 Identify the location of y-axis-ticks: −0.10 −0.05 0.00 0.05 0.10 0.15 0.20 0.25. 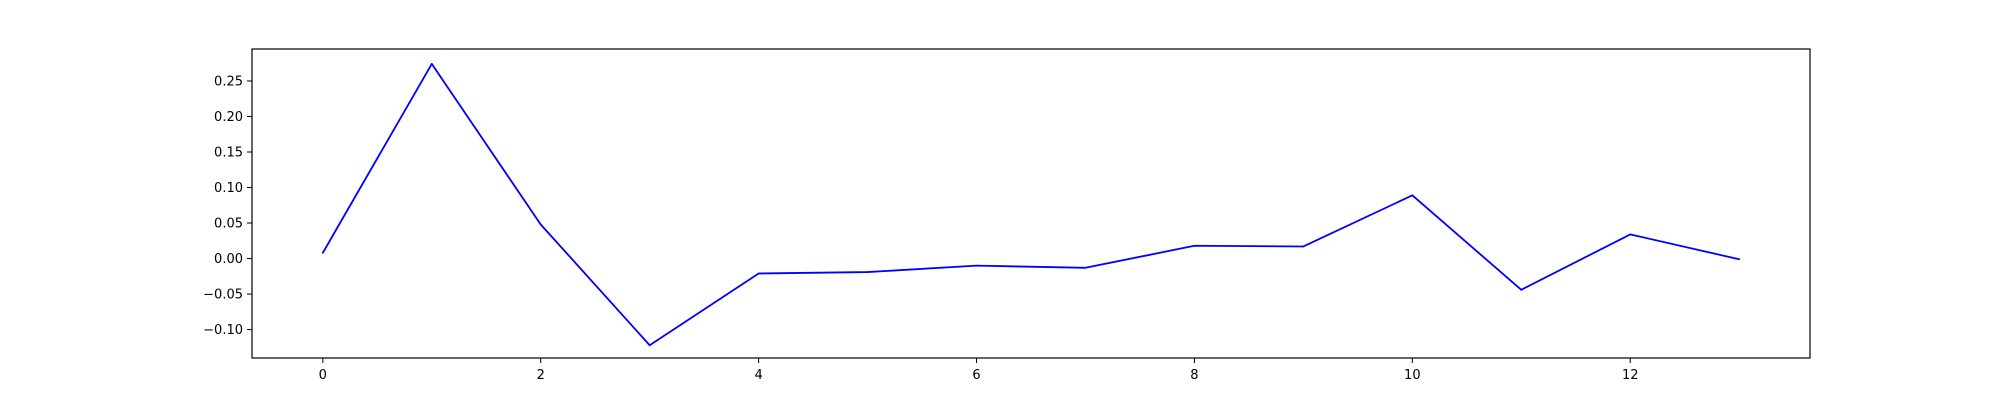
(227, 206).